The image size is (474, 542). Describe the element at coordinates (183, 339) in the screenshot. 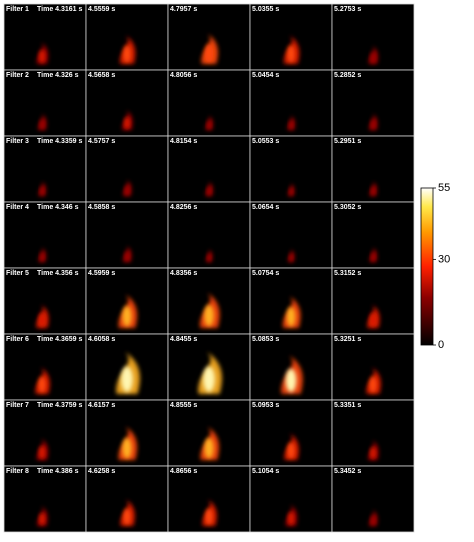

I see `time-label: 4.8455 s` at that location.